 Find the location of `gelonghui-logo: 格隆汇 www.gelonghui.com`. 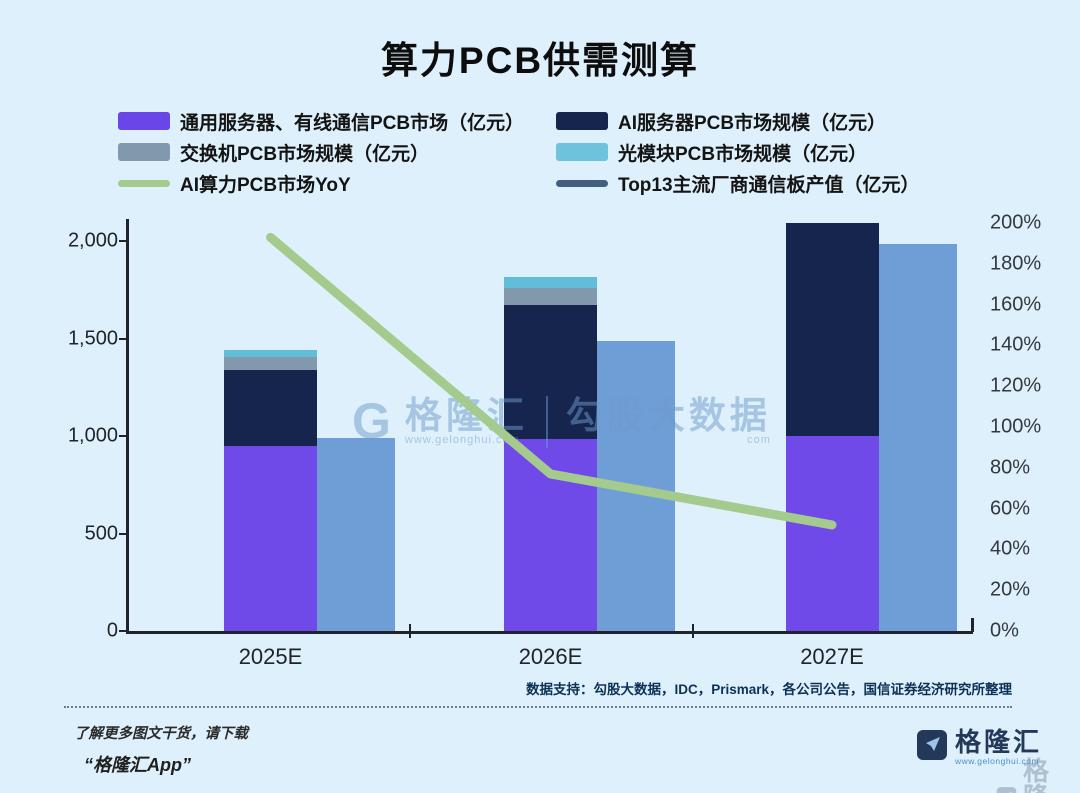

gelonghui-logo: 格隆汇 www.gelonghui.com is located at coordinates (979, 747).